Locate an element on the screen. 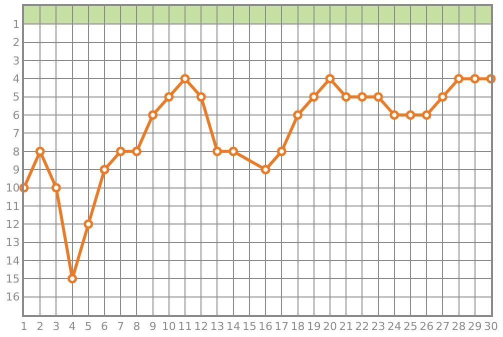 The width and height of the screenshot is (503, 337). x-tick-label: 9 is located at coordinates (152, 327).